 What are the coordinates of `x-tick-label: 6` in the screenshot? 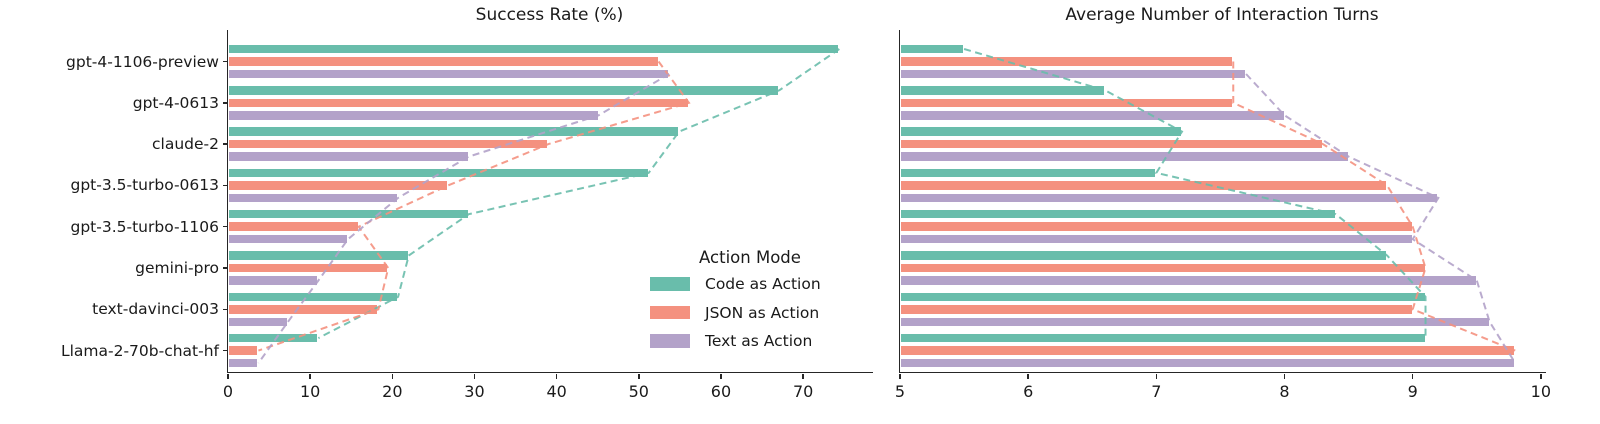 It's located at (1028, 391).